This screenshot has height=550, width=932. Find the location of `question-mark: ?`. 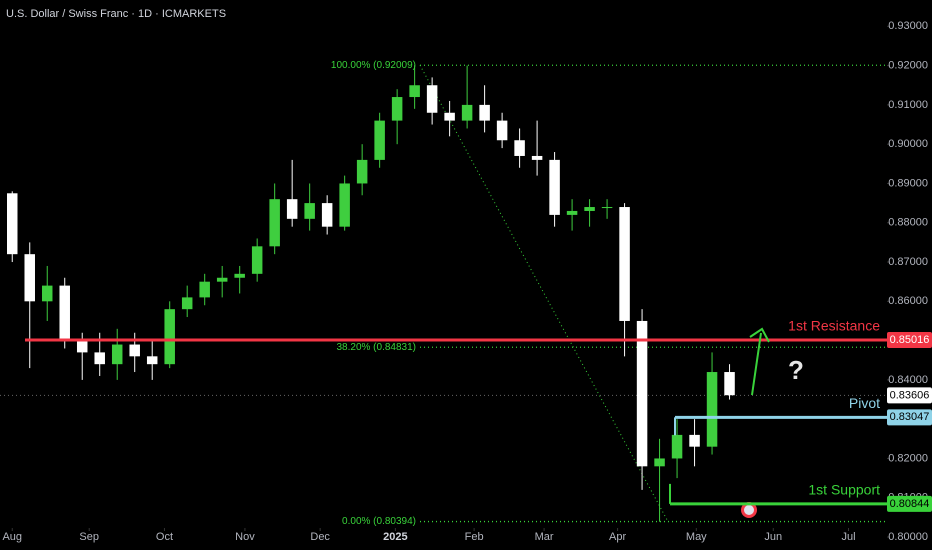

question-mark: ? is located at coordinates (796, 370).